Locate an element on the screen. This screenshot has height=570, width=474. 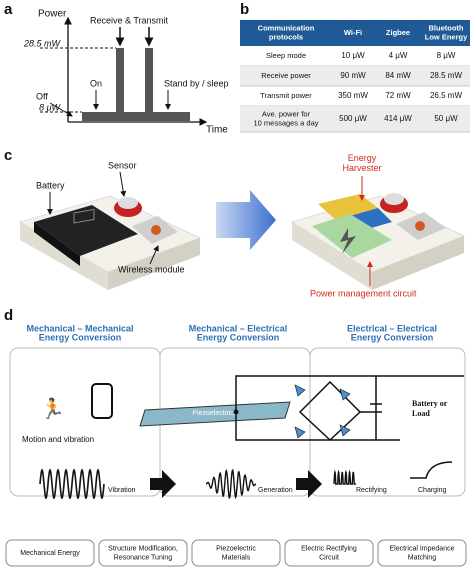
annotation: Off is located at coordinates (42, 96).